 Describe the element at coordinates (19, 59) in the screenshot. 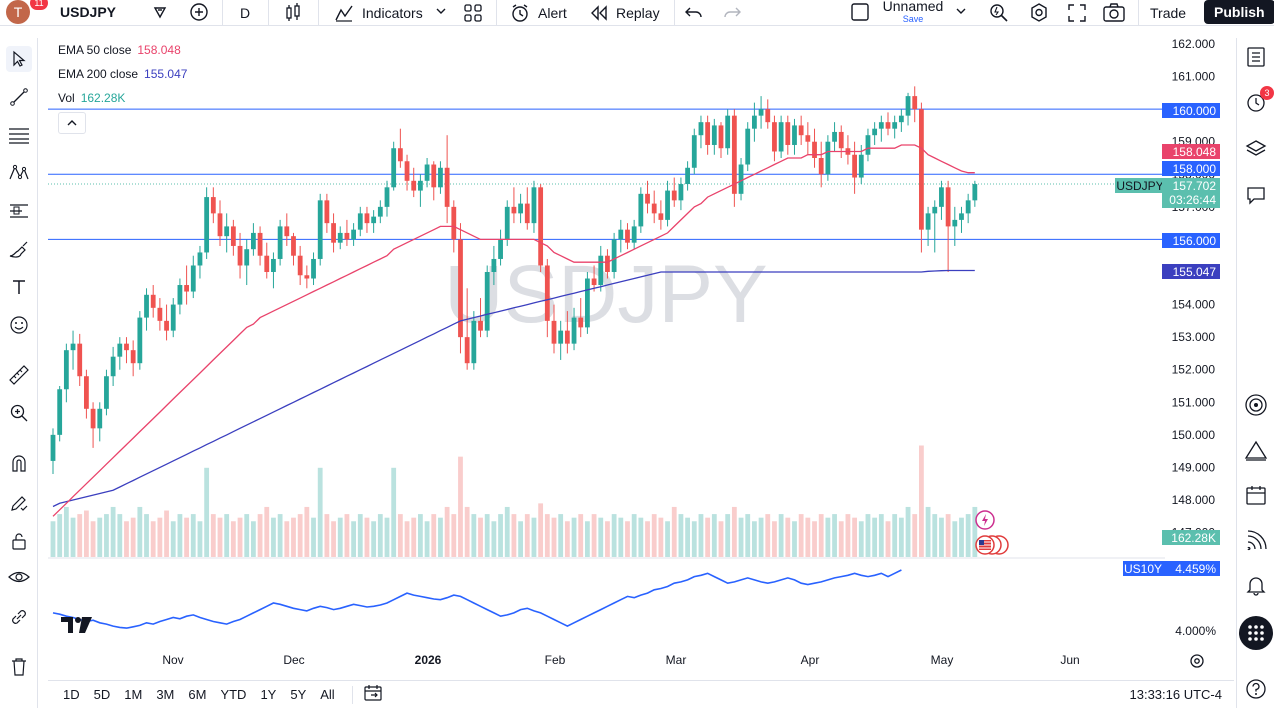

I see `cursor-icon` at that location.